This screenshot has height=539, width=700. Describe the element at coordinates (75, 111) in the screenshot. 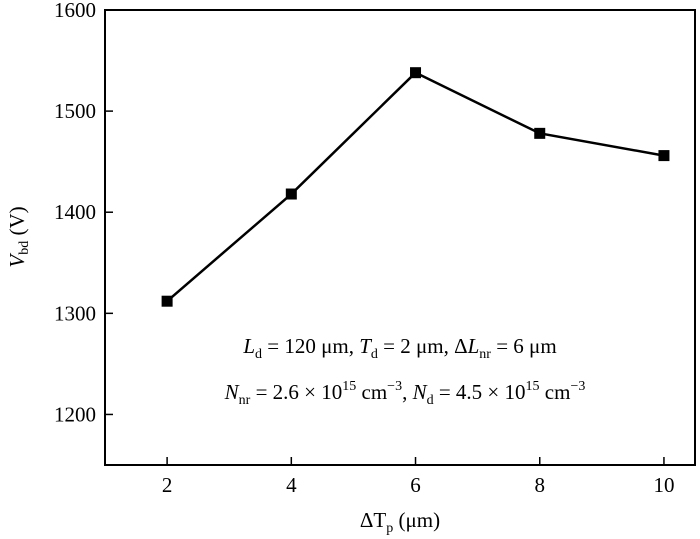

I see `y-tick-label-1500: 1500` at that location.